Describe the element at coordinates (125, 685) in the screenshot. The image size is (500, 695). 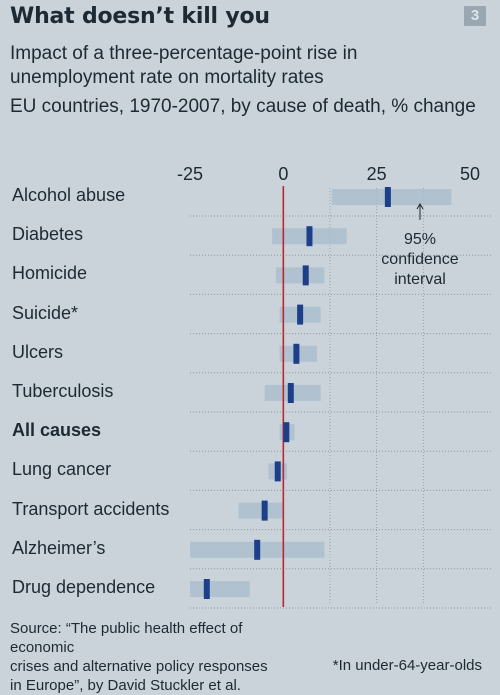
I see `source-line-3: in Europe”, by David Stuckler et al.` at that location.